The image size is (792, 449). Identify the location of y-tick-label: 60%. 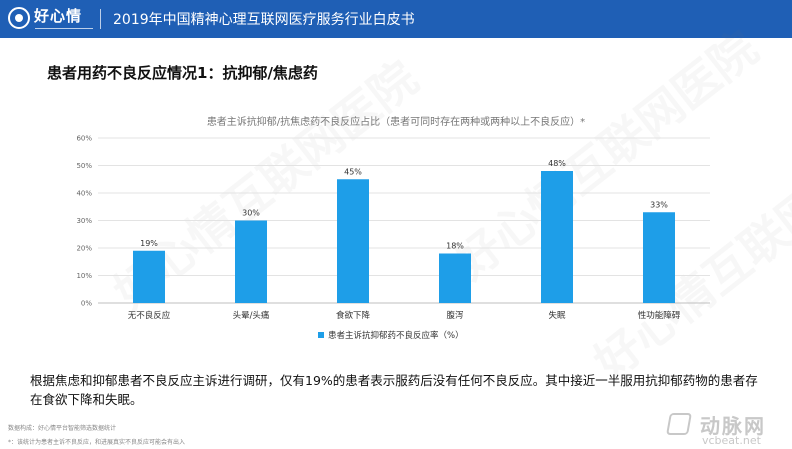
(84, 139).